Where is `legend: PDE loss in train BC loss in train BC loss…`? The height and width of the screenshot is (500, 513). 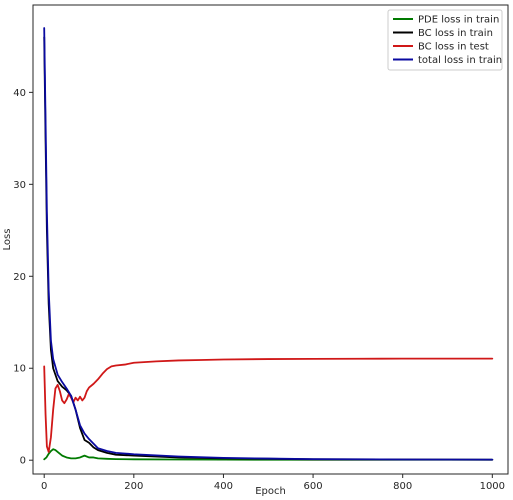
legend: PDE loss in train BC loss in train BC loss… is located at coordinates (445, 40).